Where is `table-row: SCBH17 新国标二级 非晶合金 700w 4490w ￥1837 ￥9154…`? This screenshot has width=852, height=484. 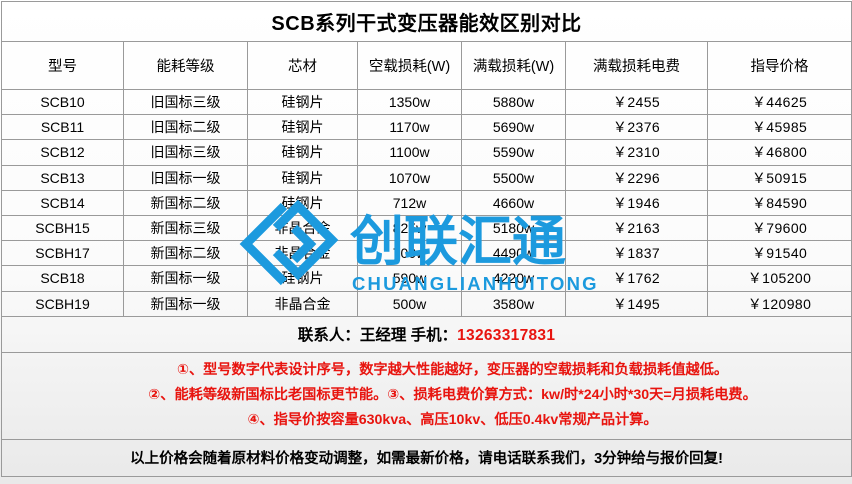
table-row: SCBH17 新国标二级 非晶合金 700w 4490w ￥1837 ￥9154… is located at coordinates (426, 253).